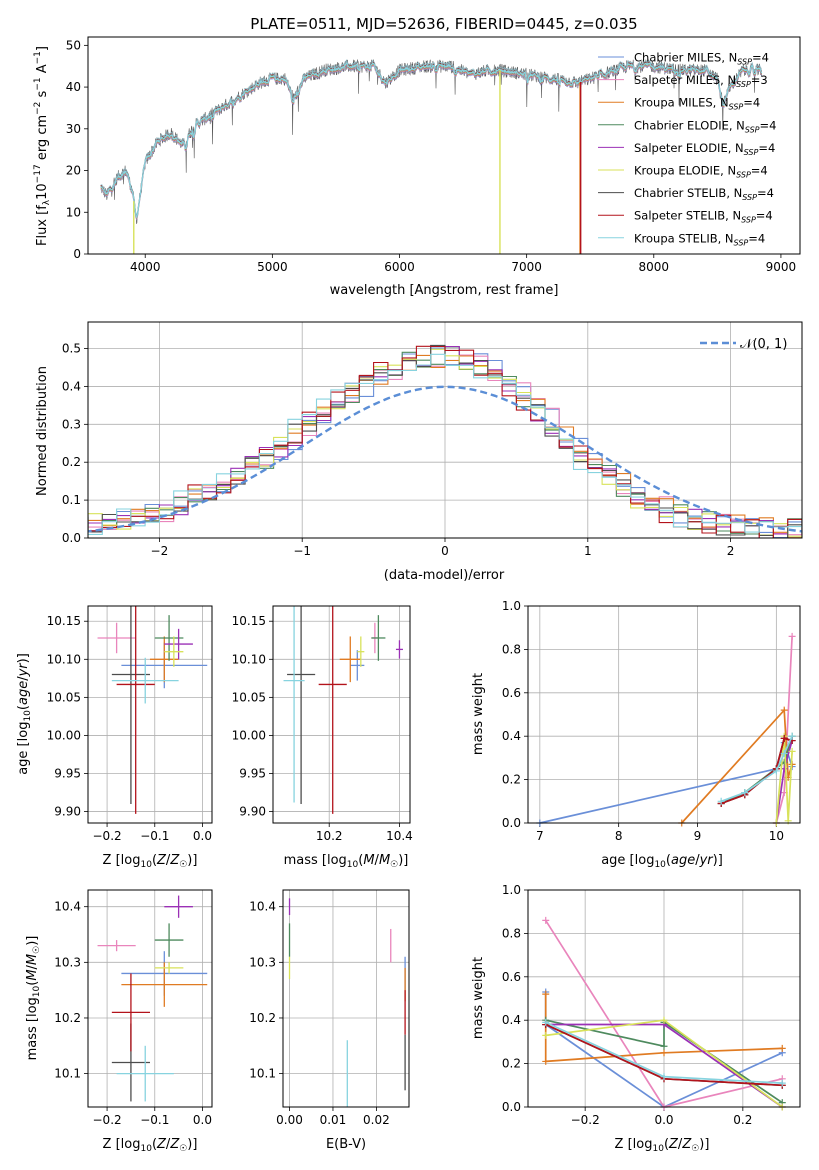  I want to click on weight-vs-age-xtick-label: 10, so click(776, 836).